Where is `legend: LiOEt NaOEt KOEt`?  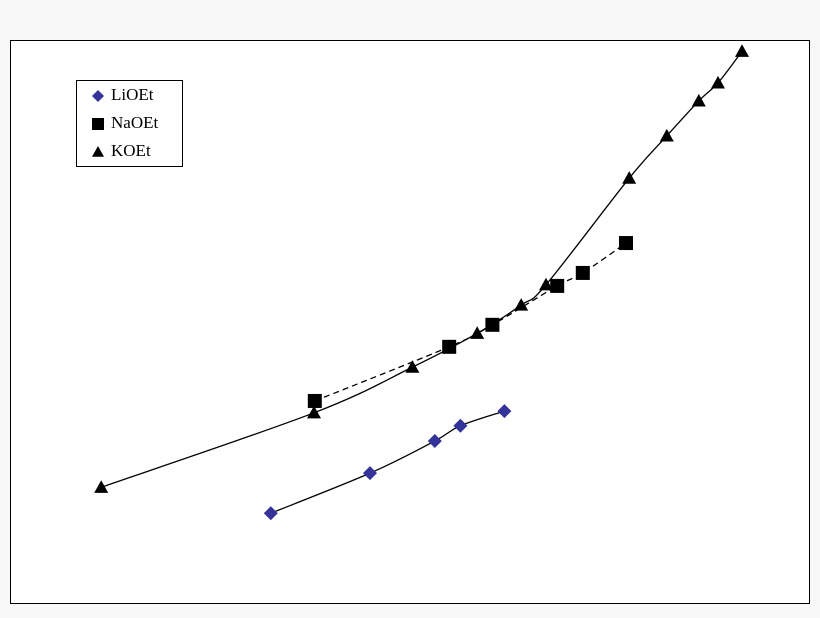 legend: LiOEt NaOEt KOEt is located at coordinates (125, 122).